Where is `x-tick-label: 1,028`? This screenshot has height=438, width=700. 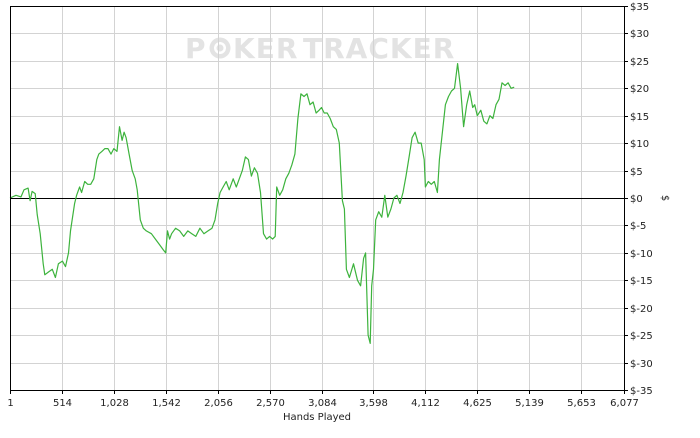
x-tick-label: 1,028 is located at coordinates (114, 403).